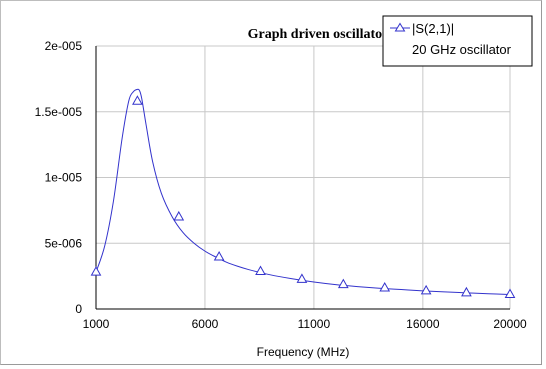  I want to click on legend: |S(2,1)| 20 GHz oscillator, so click(457, 41).